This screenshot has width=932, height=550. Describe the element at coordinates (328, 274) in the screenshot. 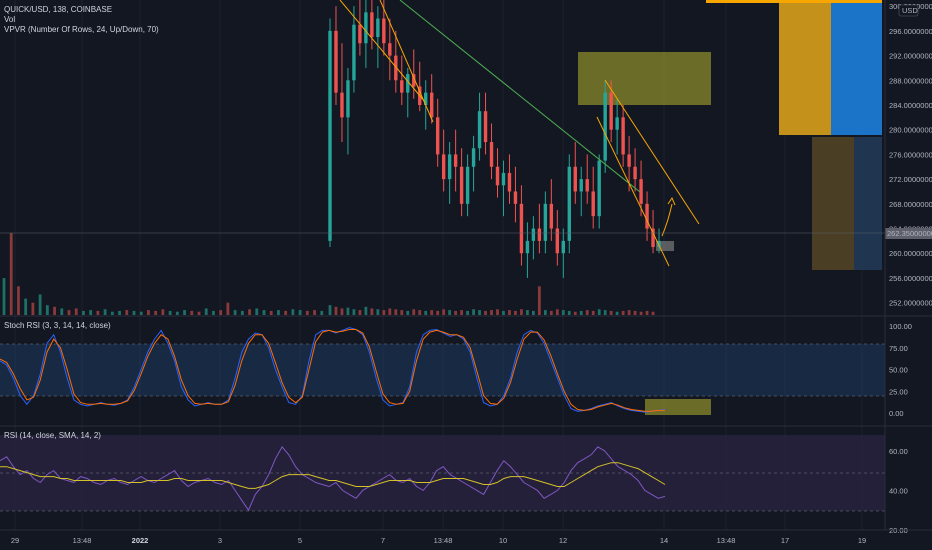

I see `volume-series` at that location.